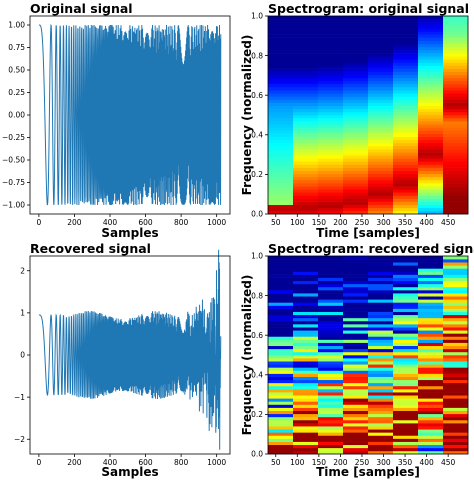 This screenshot has height=481, width=474. I want to click on y-tick-label: −1, so click(19, 397).